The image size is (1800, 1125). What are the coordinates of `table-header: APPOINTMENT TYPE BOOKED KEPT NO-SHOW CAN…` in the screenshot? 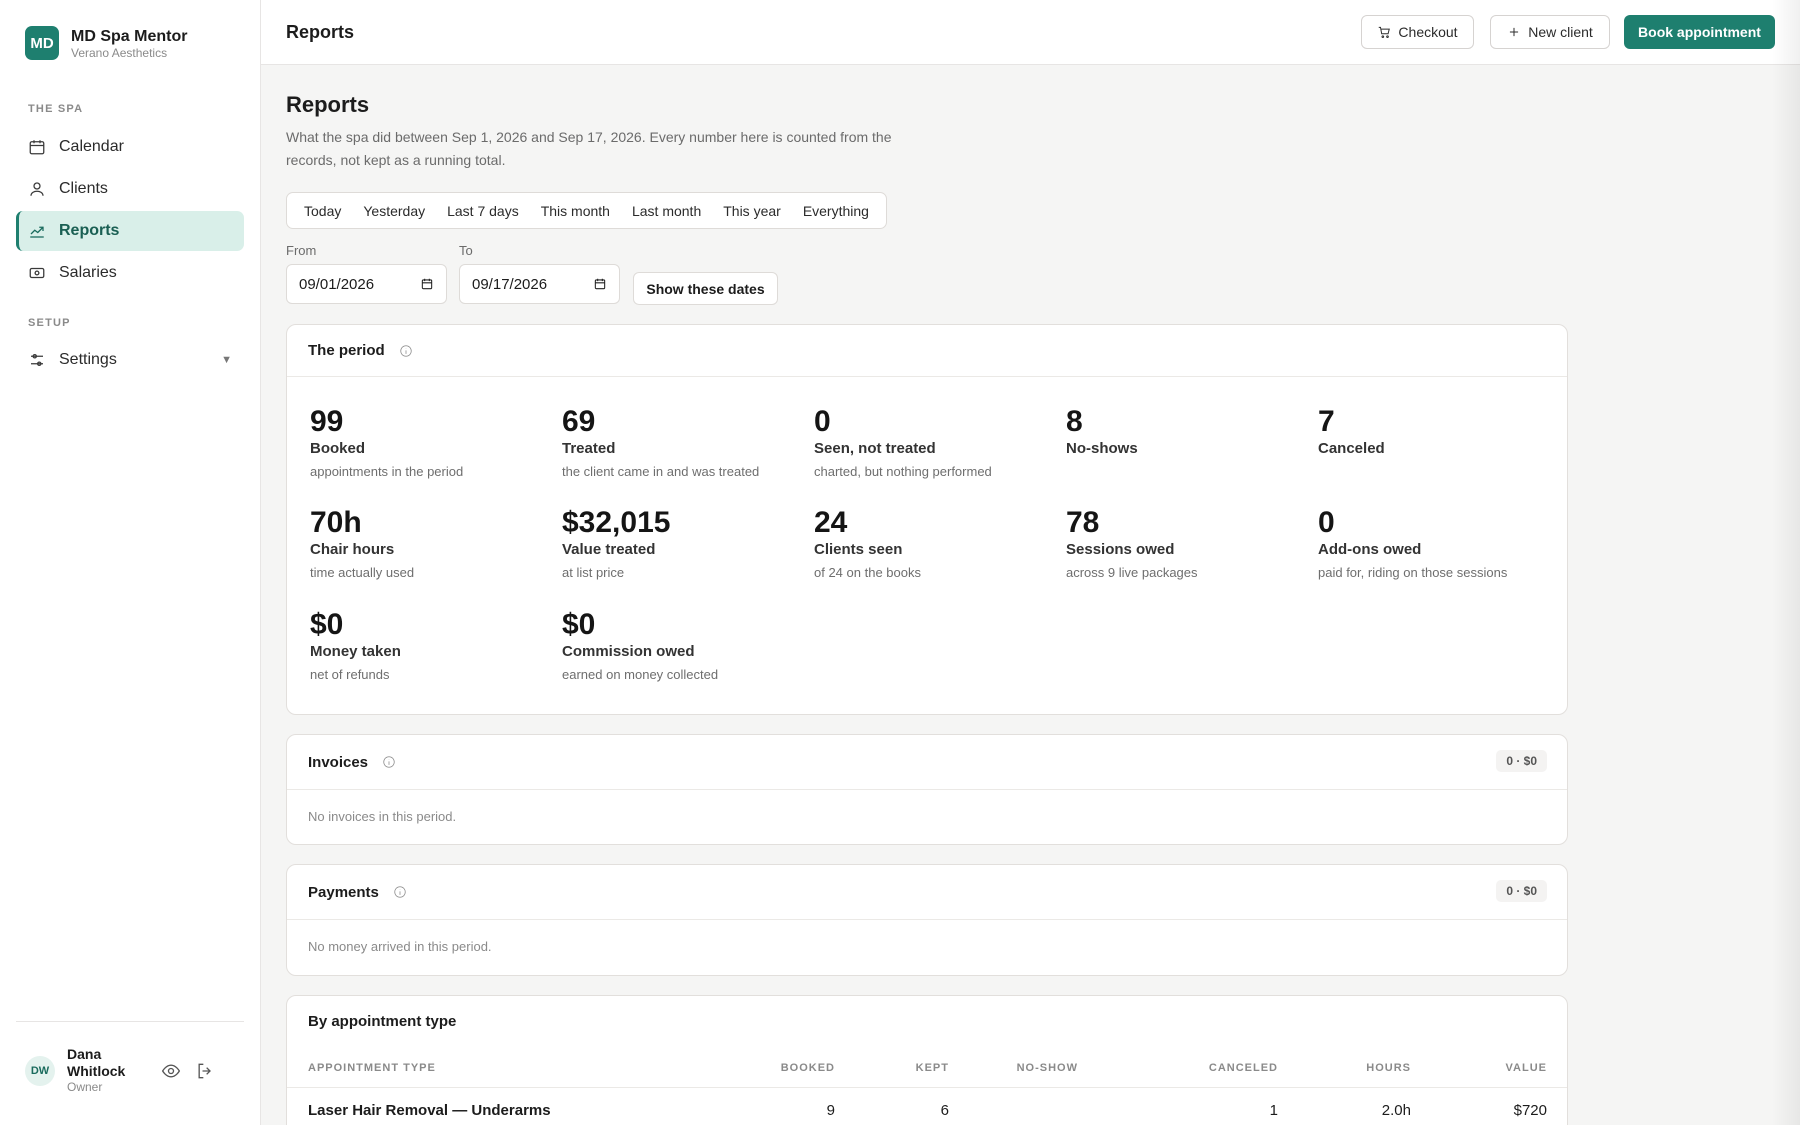 It's located at (927, 1067).